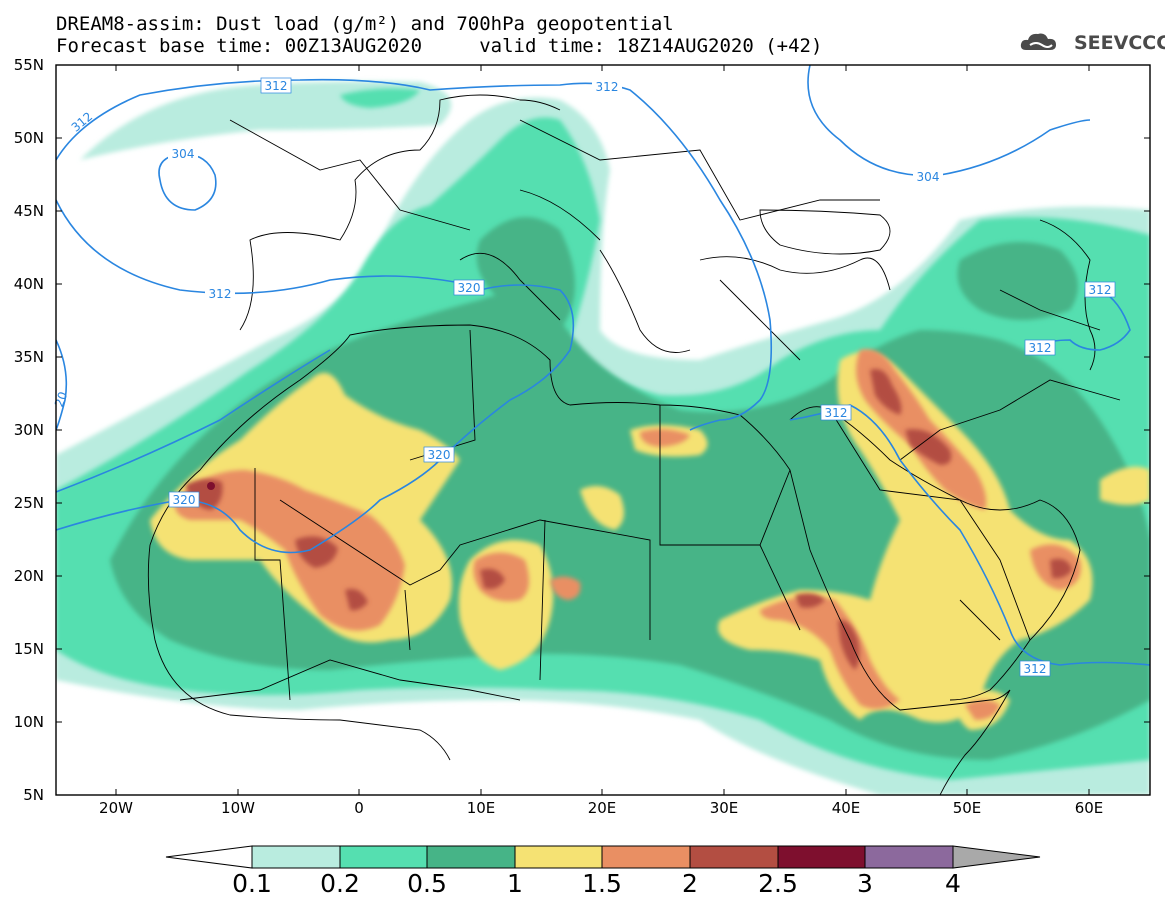 The image size is (1165, 907). Describe the element at coordinates (238, 808) in the screenshot. I see `lon-label: 10W` at that location.